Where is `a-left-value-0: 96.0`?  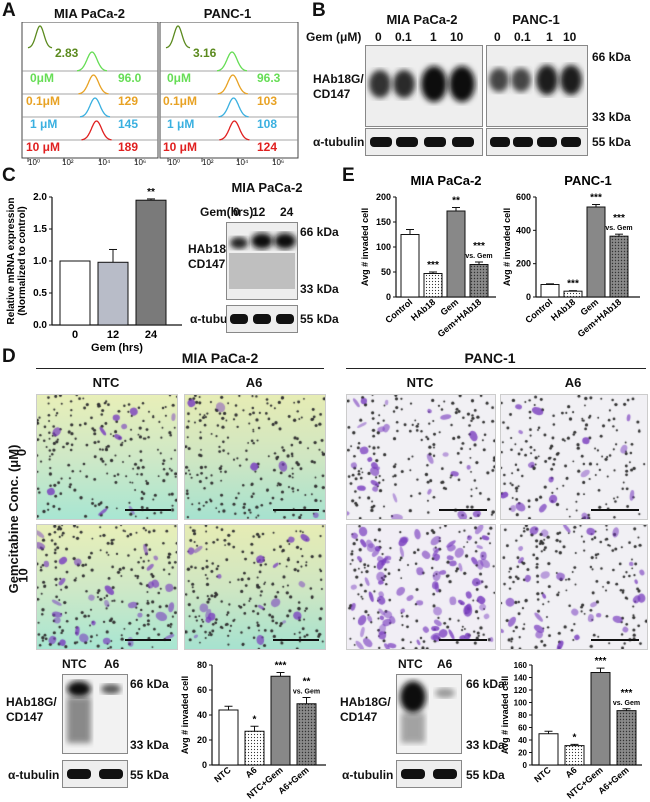
a-left-value-0: 96.0 is located at coordinates (130, 78).